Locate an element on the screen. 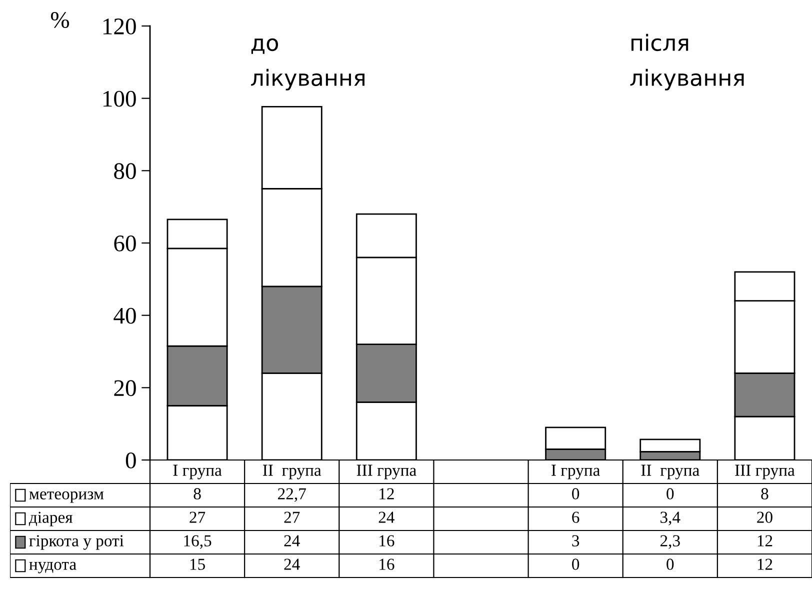 The width and height of the screenshot is (812, 604). legend-label: метеоризм is located at coordinates (66, 497).